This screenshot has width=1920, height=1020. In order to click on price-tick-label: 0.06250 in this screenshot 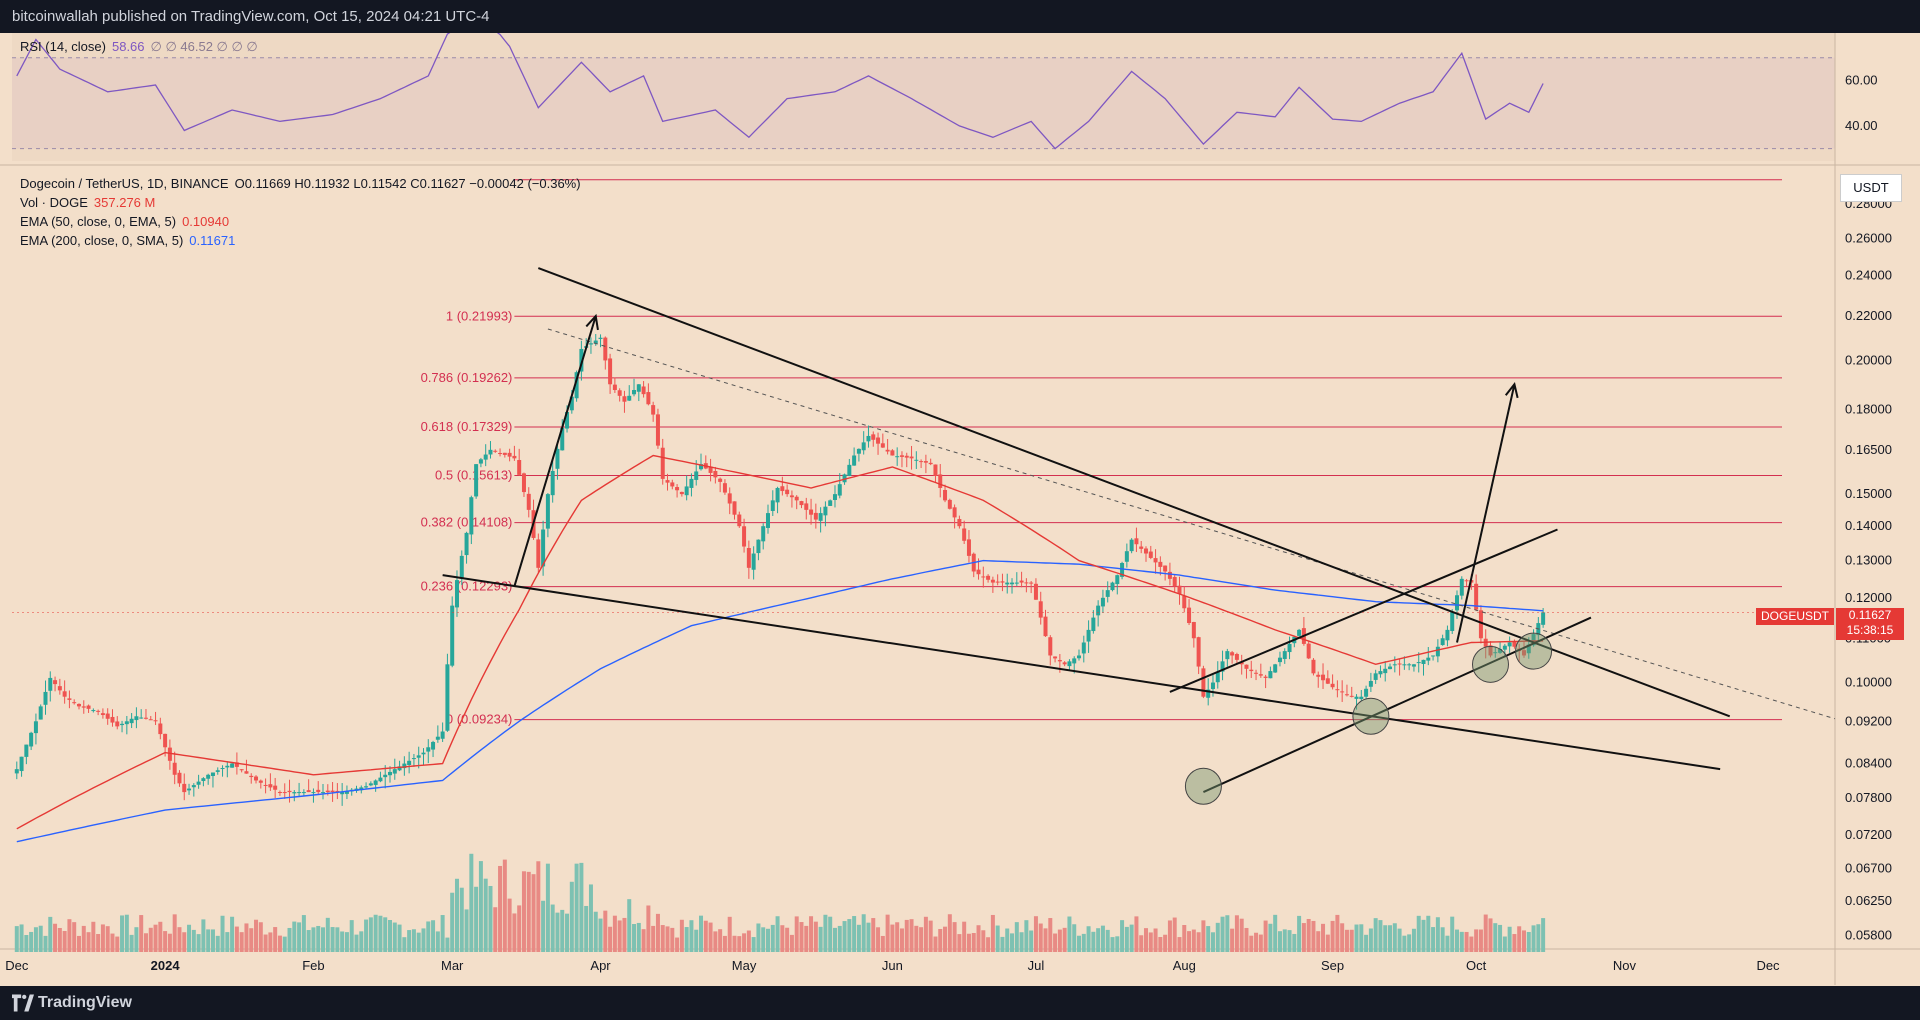, I will do `click(1868, 900)`.